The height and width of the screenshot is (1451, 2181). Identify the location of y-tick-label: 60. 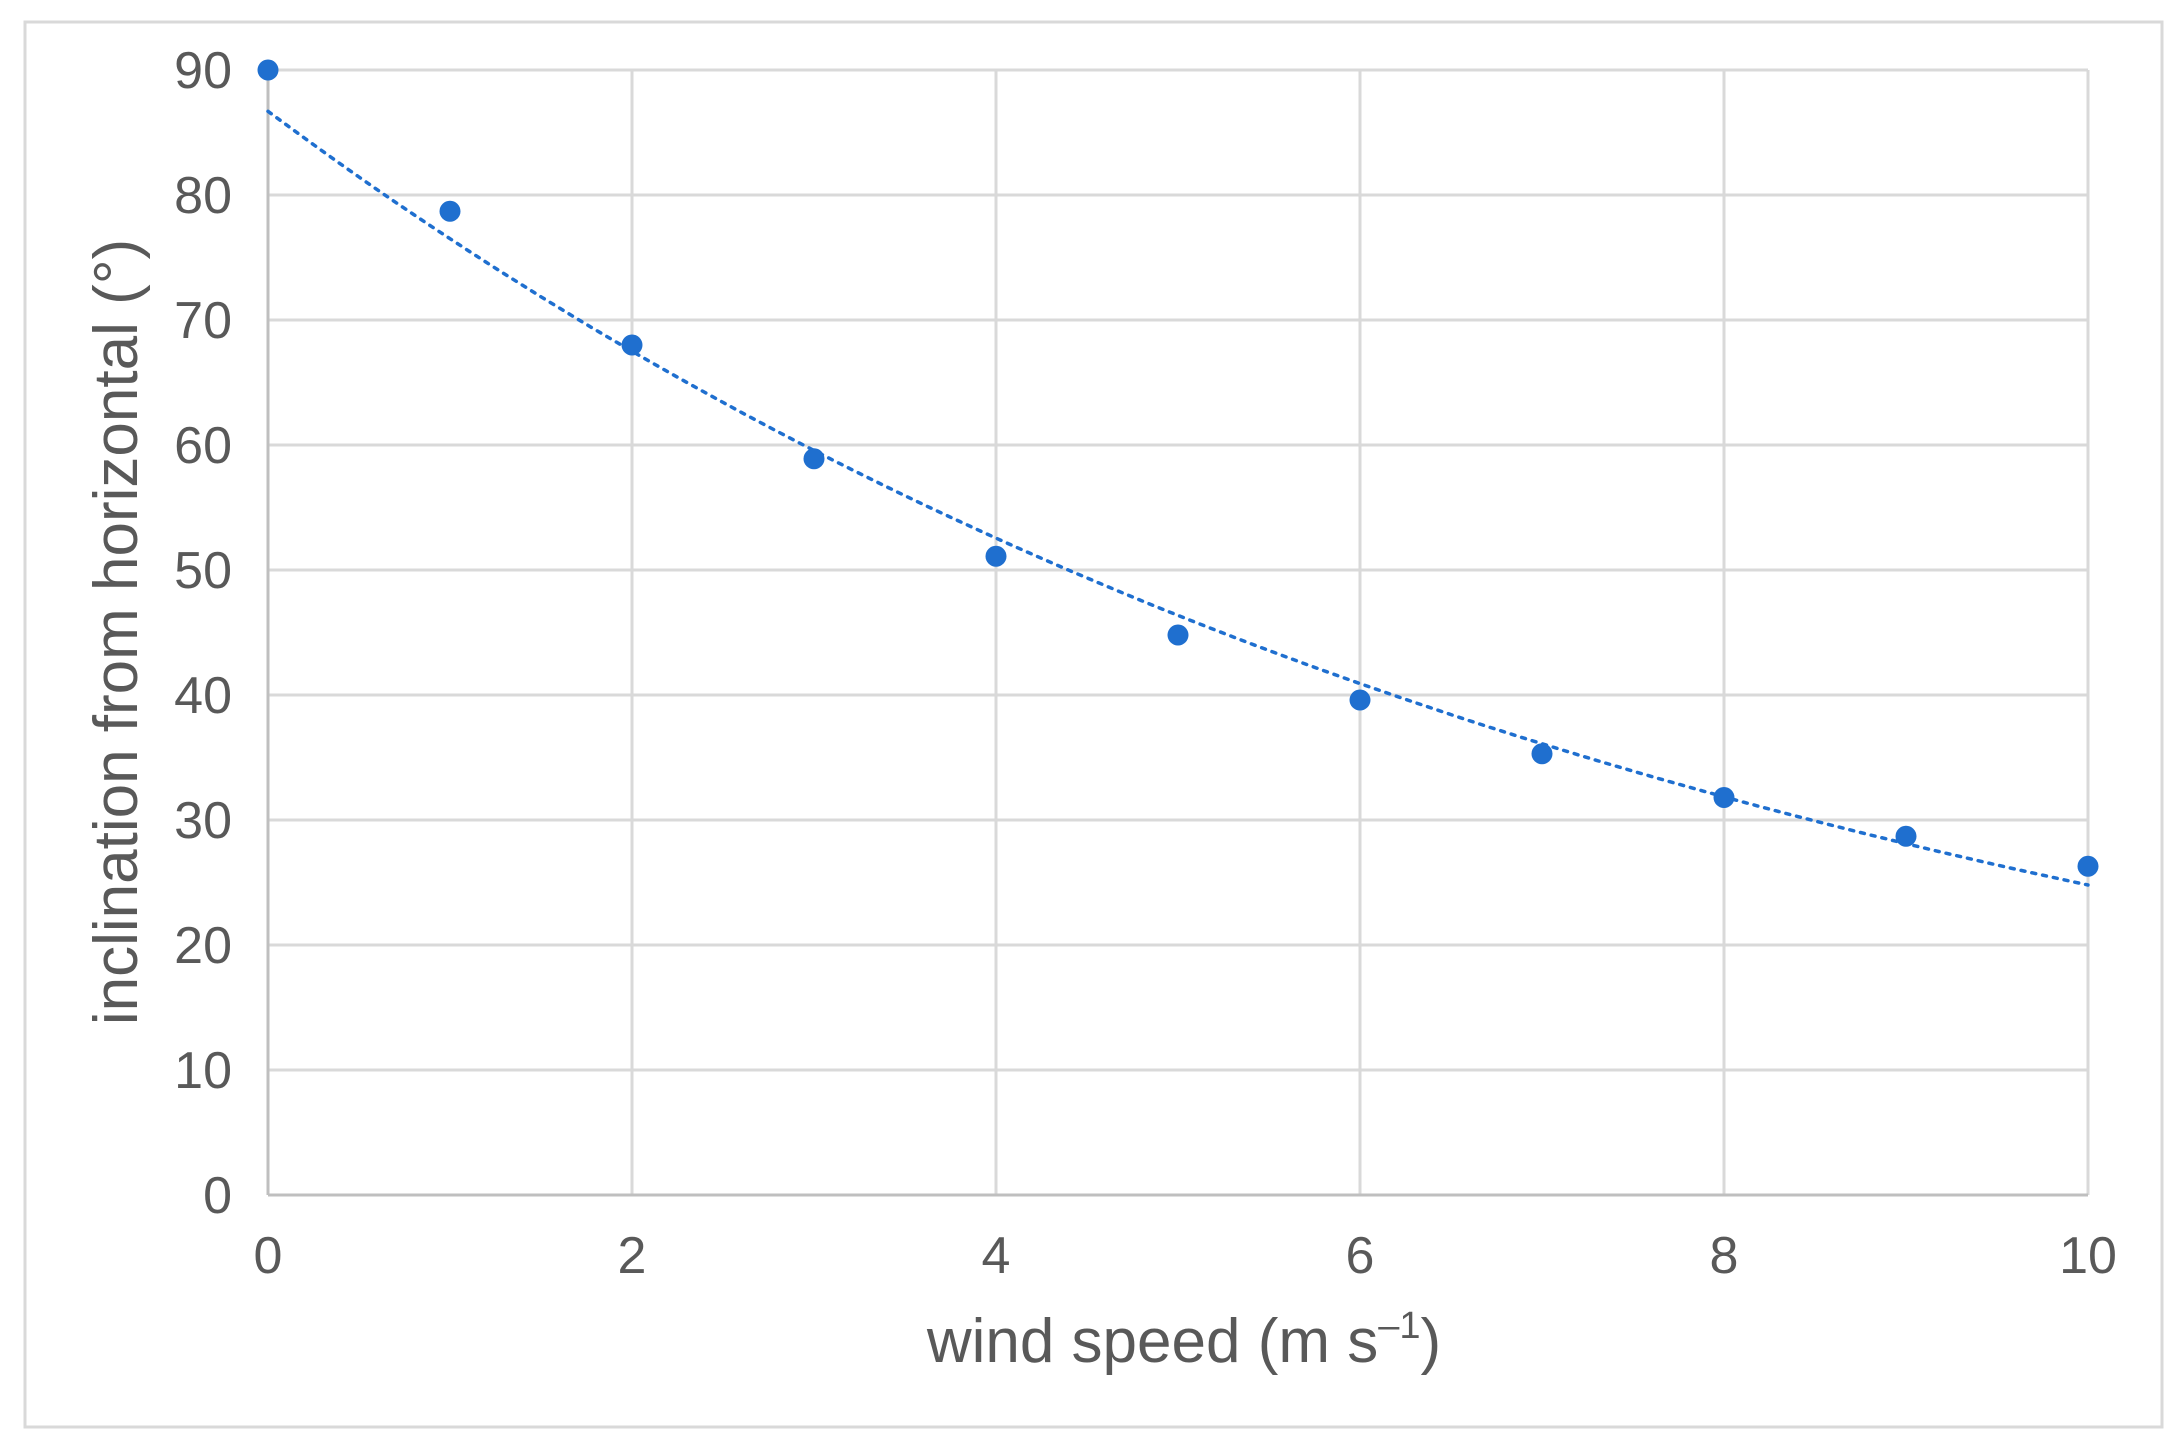
(203, 446).